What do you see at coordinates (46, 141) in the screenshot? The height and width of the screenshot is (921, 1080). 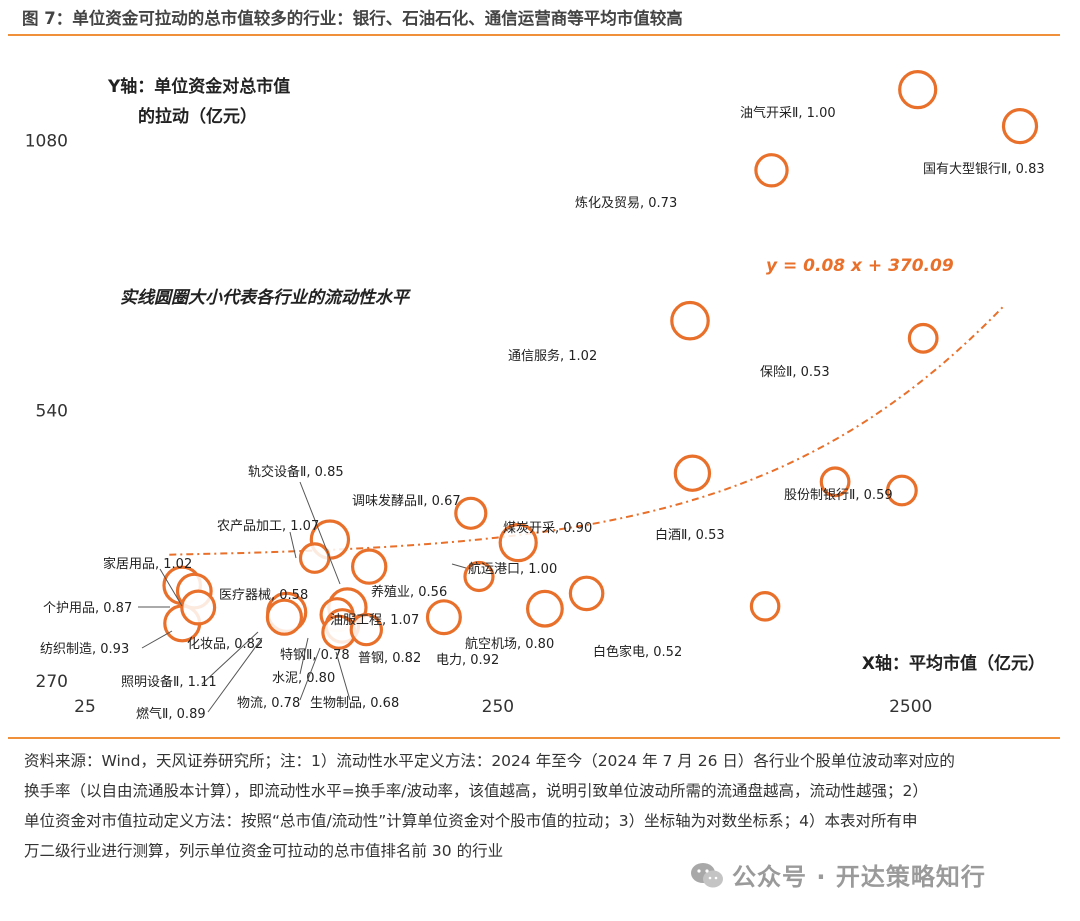 I see `y-tick-label: 1080` at bounding box center [46, 141].